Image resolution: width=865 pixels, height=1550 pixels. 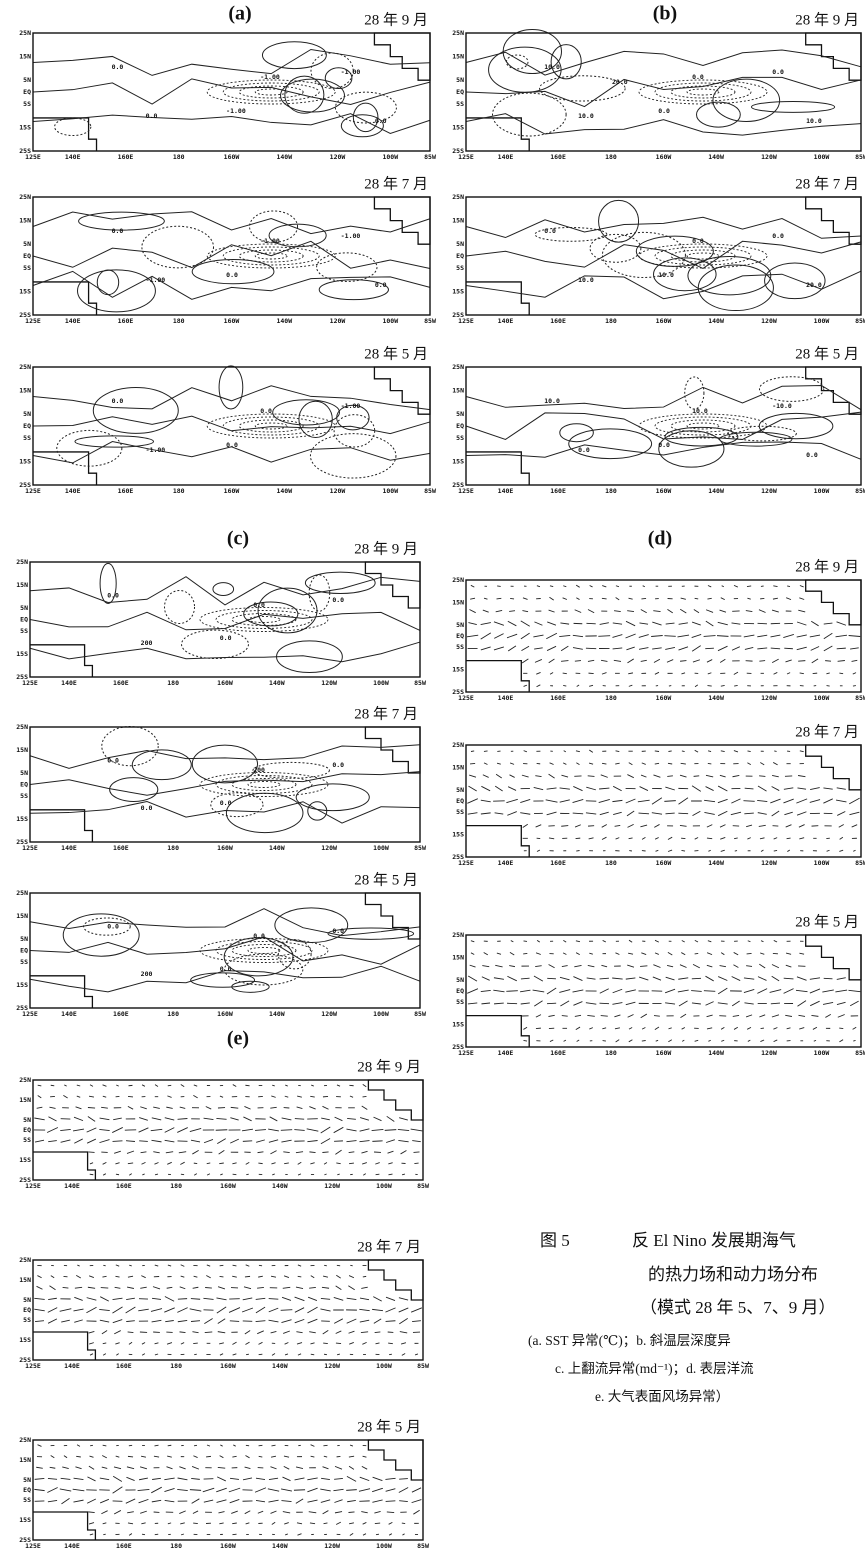 I want to click on contour-label: 20.0, so click(x=620, y=82).